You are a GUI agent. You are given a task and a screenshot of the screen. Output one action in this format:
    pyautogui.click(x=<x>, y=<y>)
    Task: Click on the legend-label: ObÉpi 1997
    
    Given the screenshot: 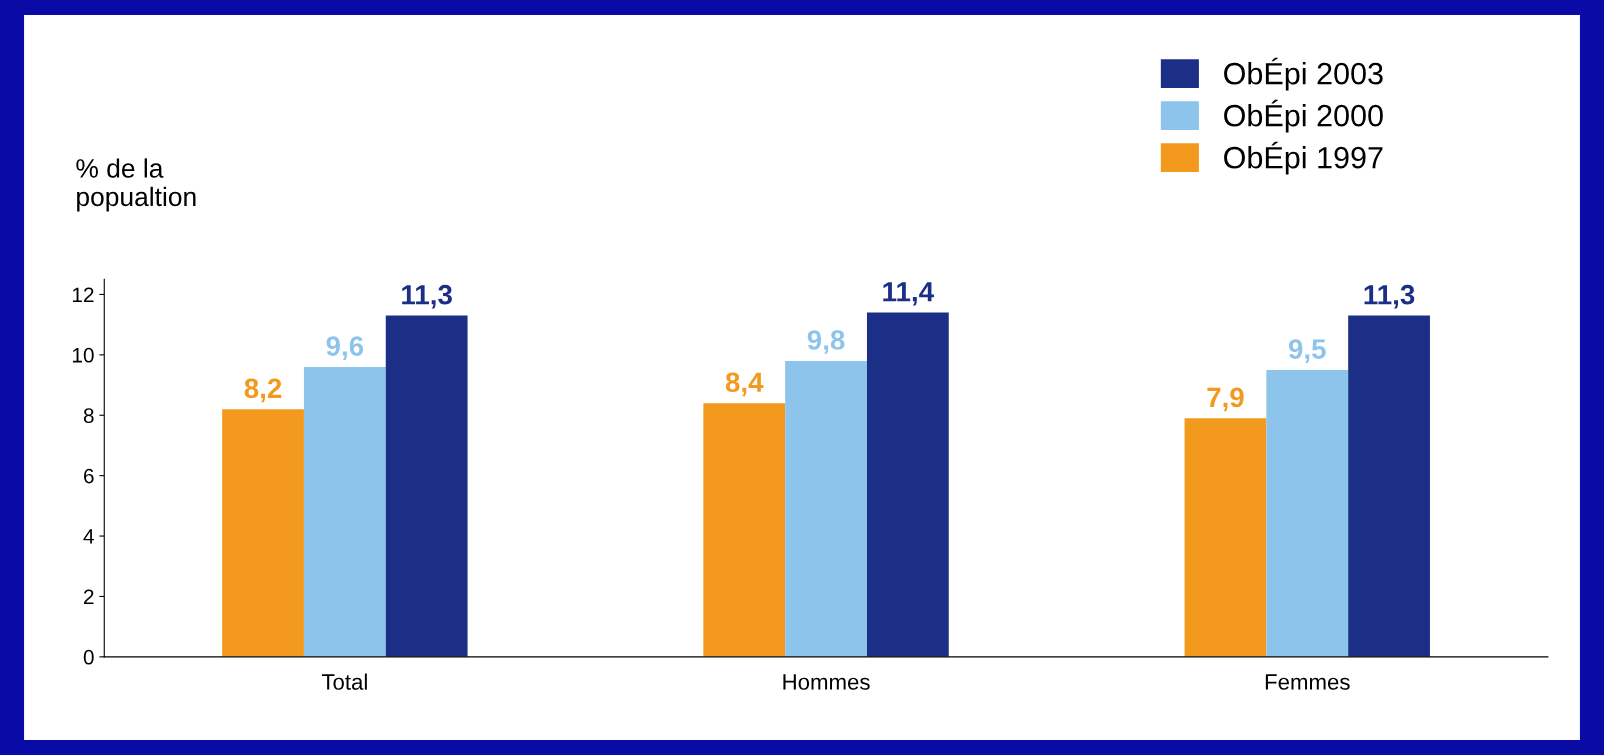 What is the action you would take?
    pyautogui.click(x=1303, y=158)
    